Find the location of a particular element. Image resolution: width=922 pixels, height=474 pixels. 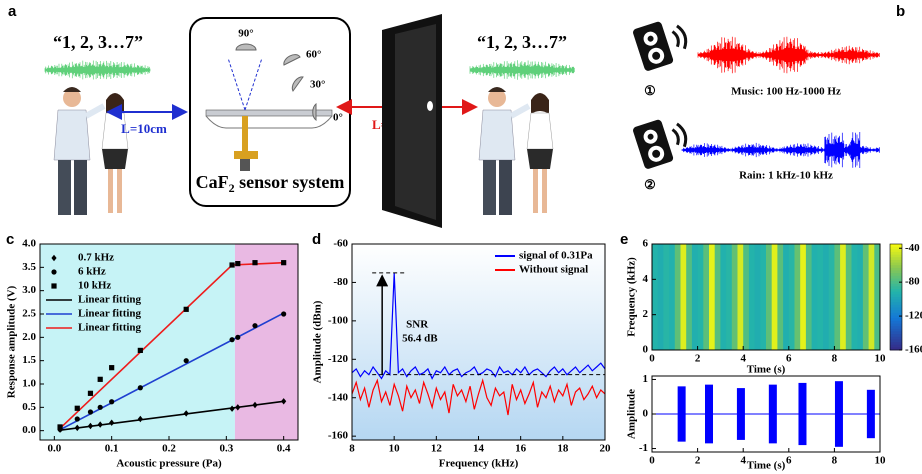

source-marker: ① is located at coordinates (650, 90).